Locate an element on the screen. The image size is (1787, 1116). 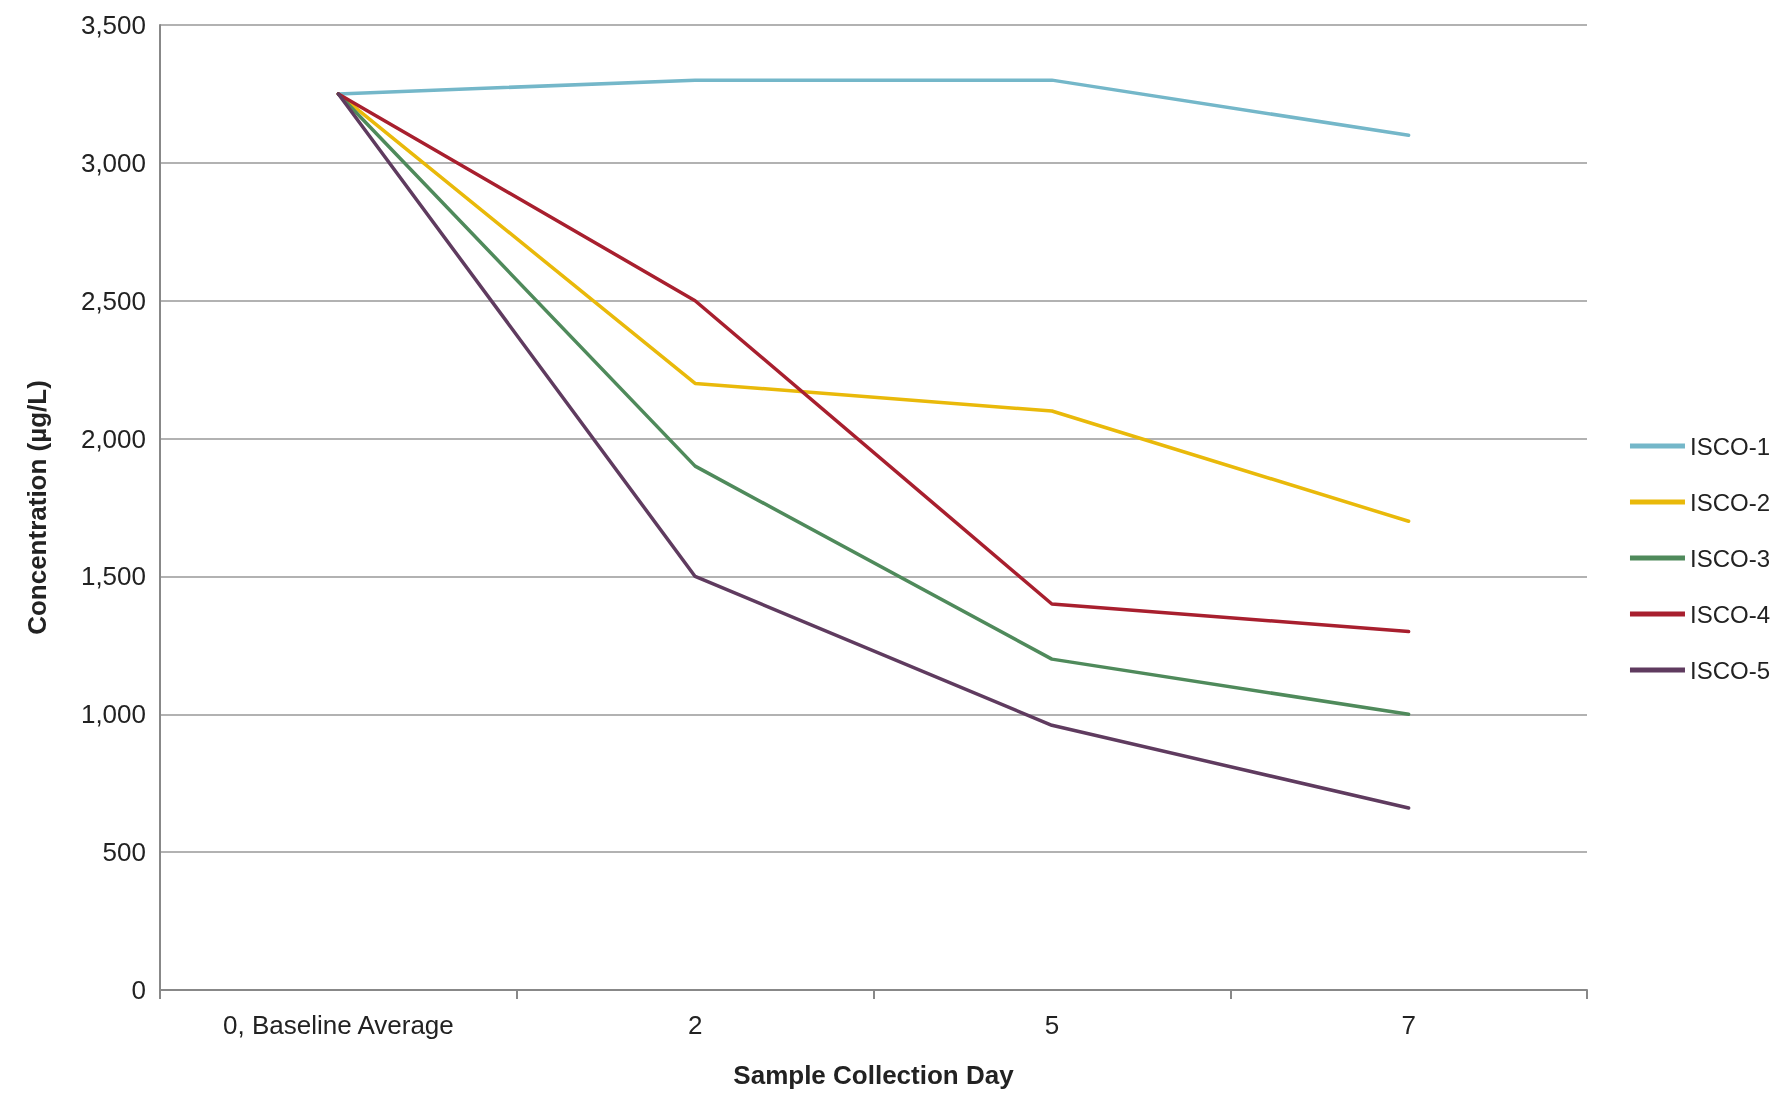
x-tick-label: 2 is located at coordinates (695, 1025).